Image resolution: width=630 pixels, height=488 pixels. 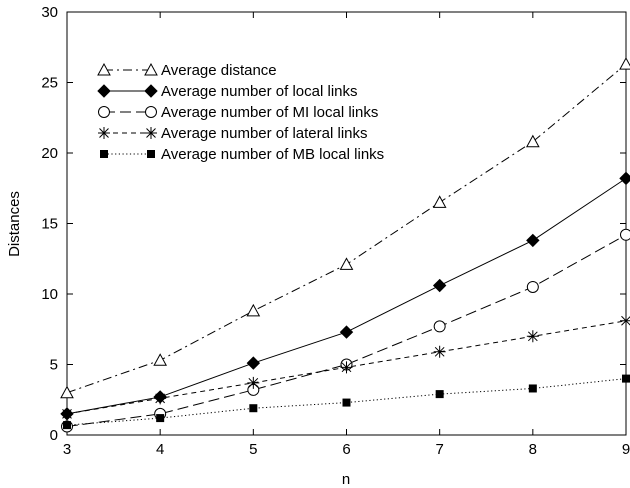 What do you see at coordinates (14, 224) in the screenshot?
I see `y-axis-title: Distances` at bounding box center [14, 224].